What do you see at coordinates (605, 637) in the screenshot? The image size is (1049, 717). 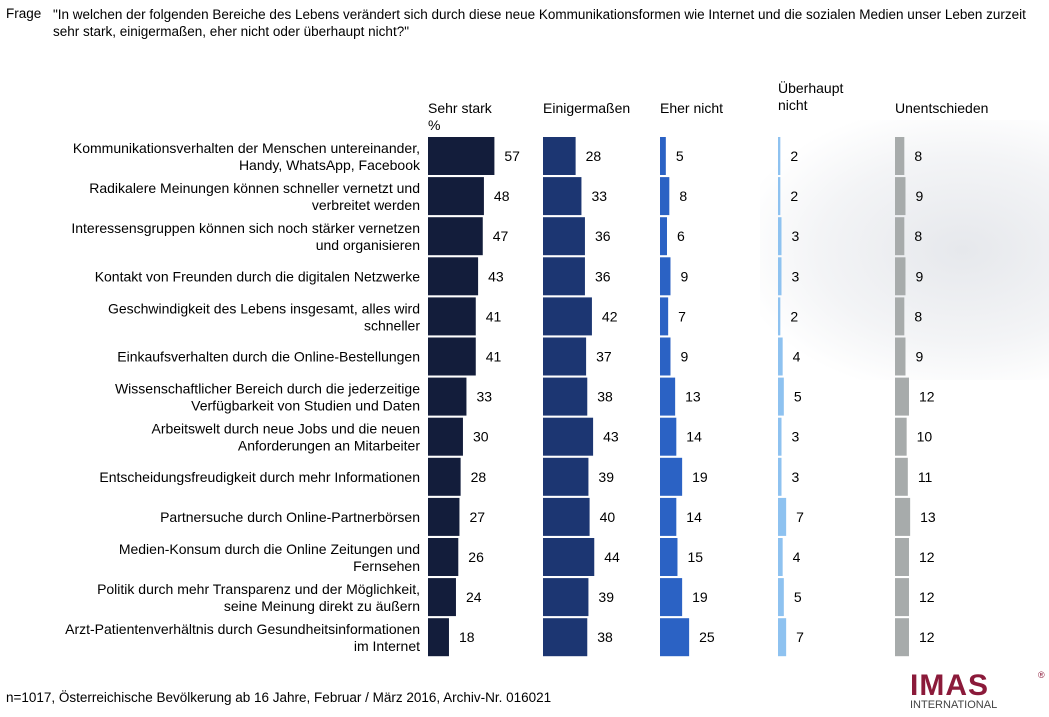 I see `data-label: 38` at bounding box center [605, 637].